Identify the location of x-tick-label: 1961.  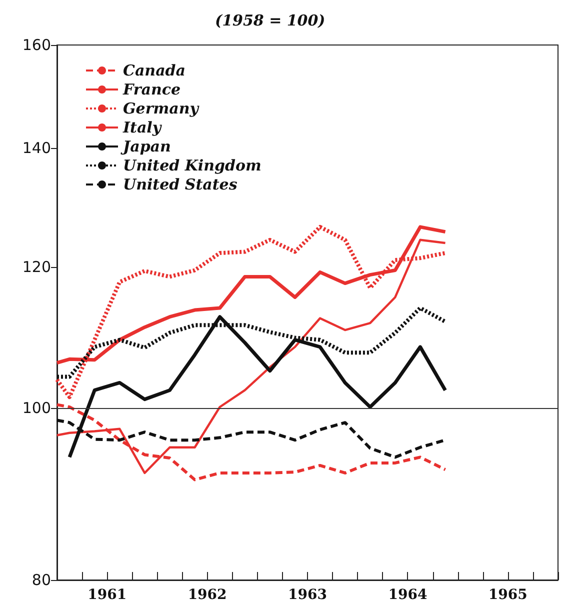
(107, 595).